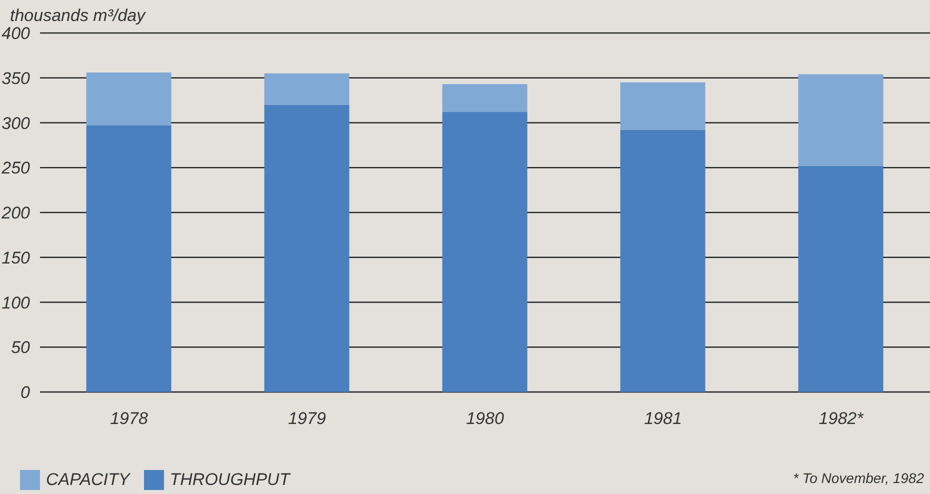 Image resolution: width=930 pixels, height=494 pixels. Describe the element at coordinates (841, 418) in the screenshot. I see `x-tick-label: 1982*` at that location.